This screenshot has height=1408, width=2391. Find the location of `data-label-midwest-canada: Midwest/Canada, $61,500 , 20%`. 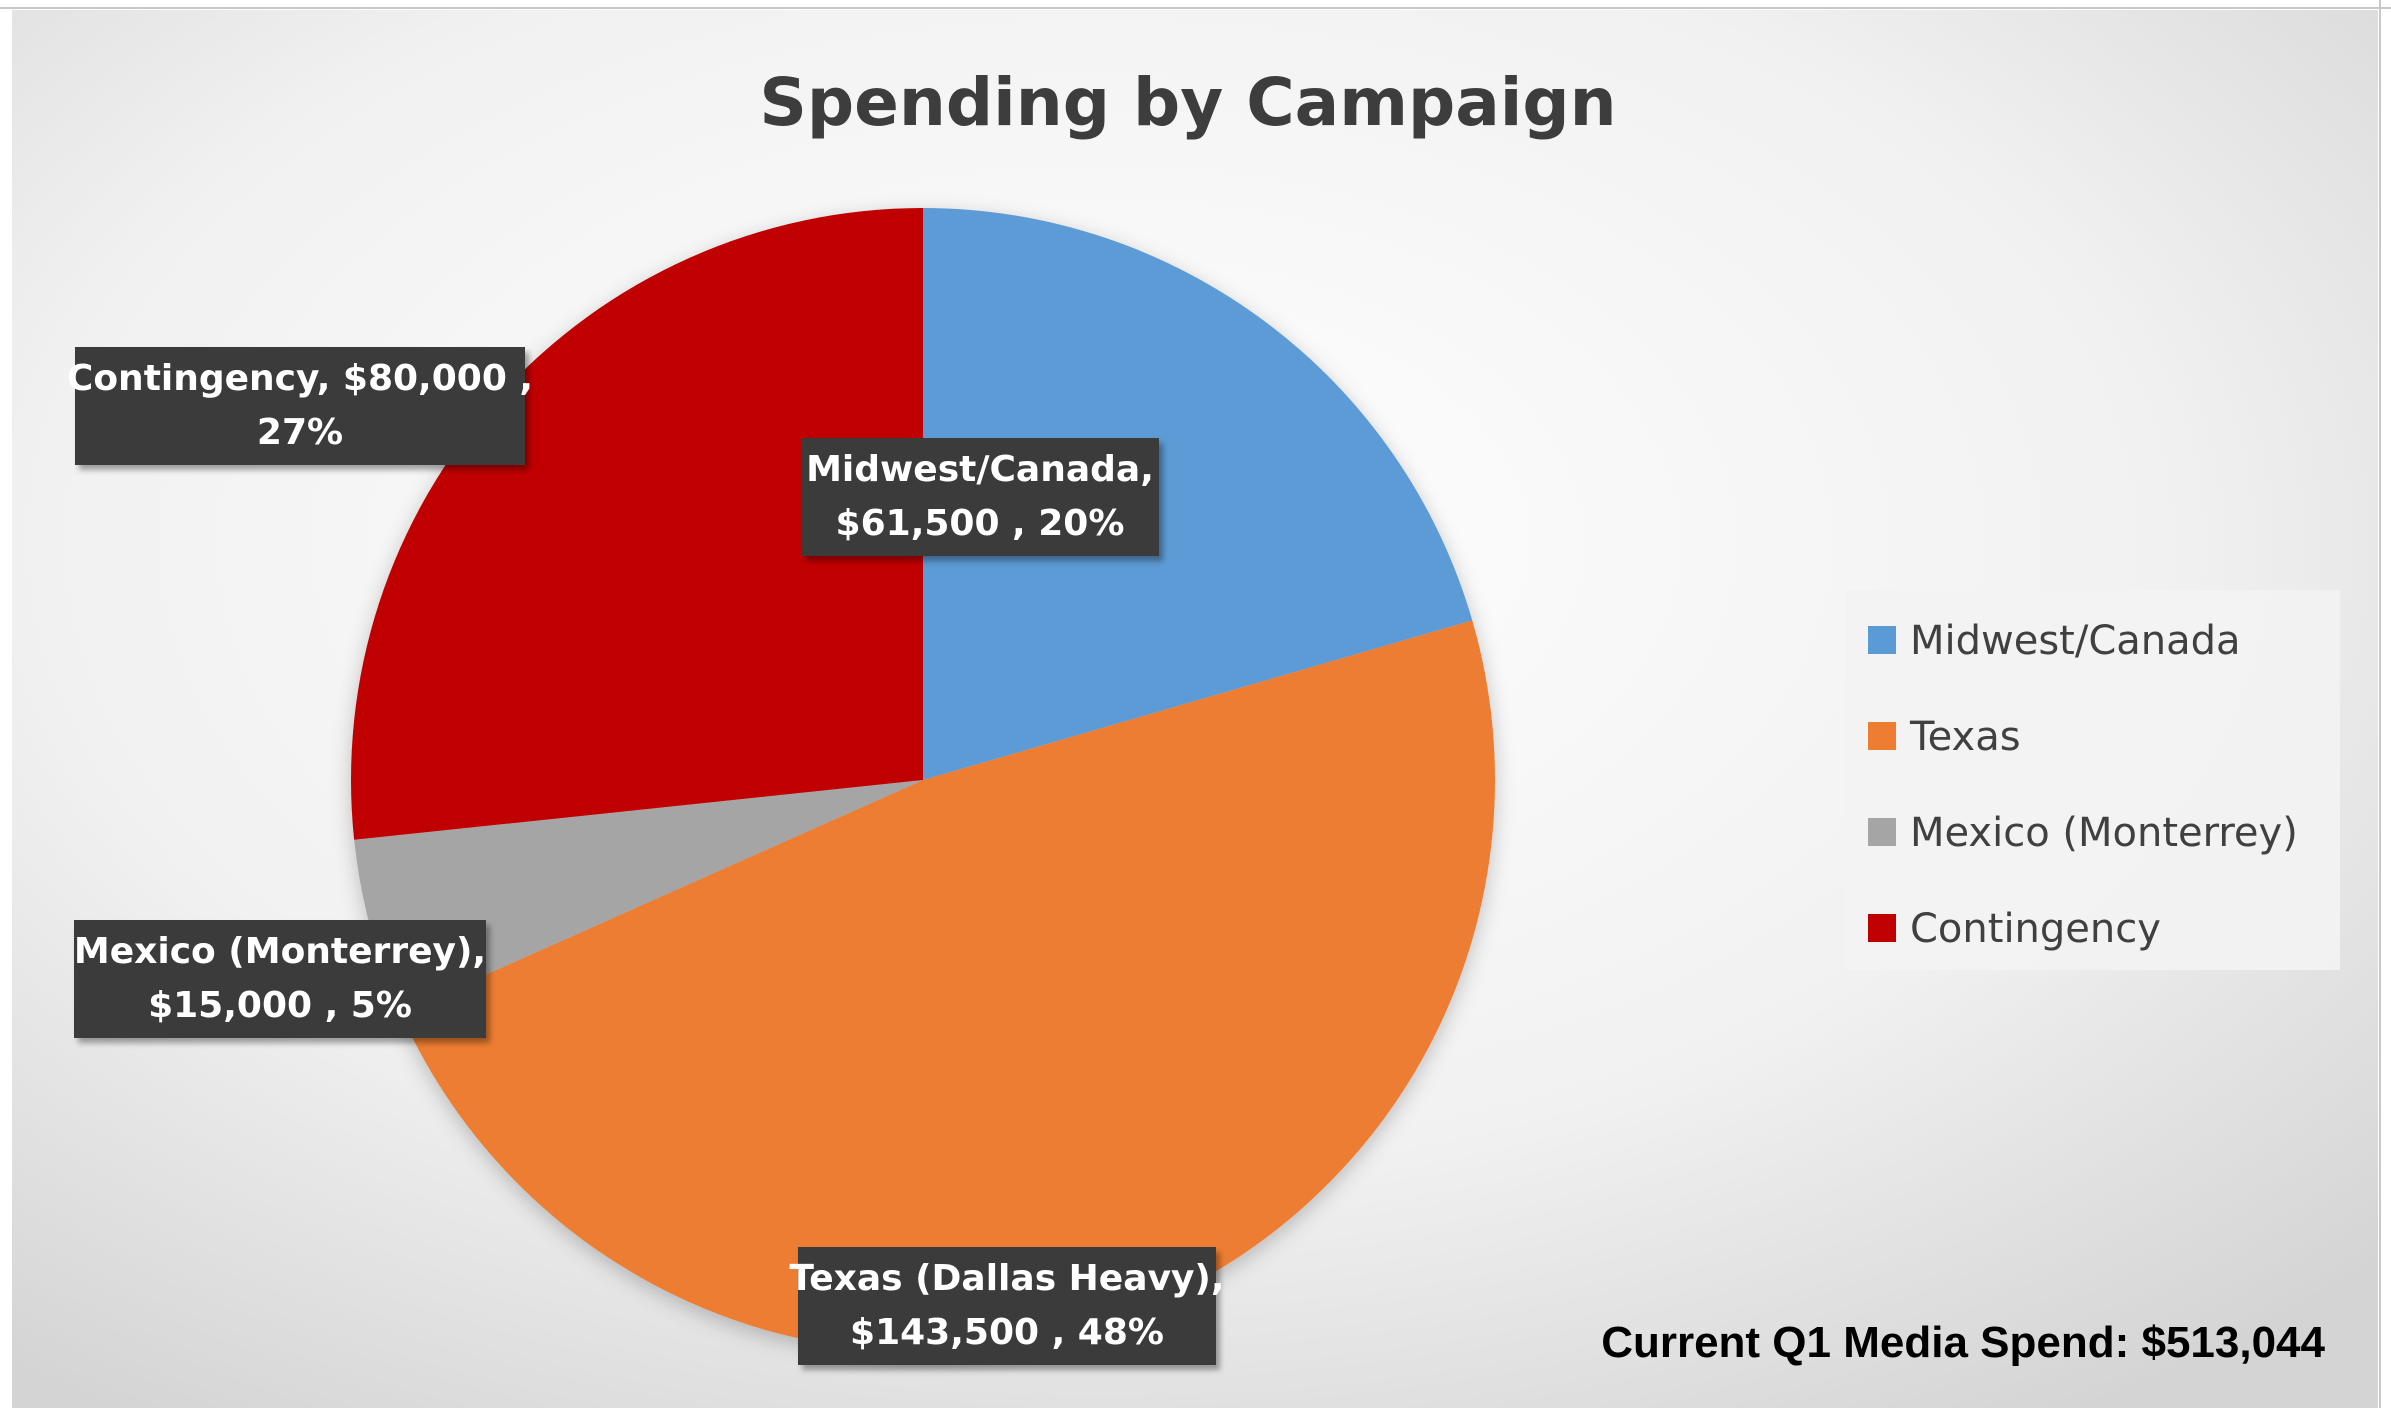

data-label-midwest-canada: Midwest/Canada, $61,500 , 20% is located at coordinates (980, 497).